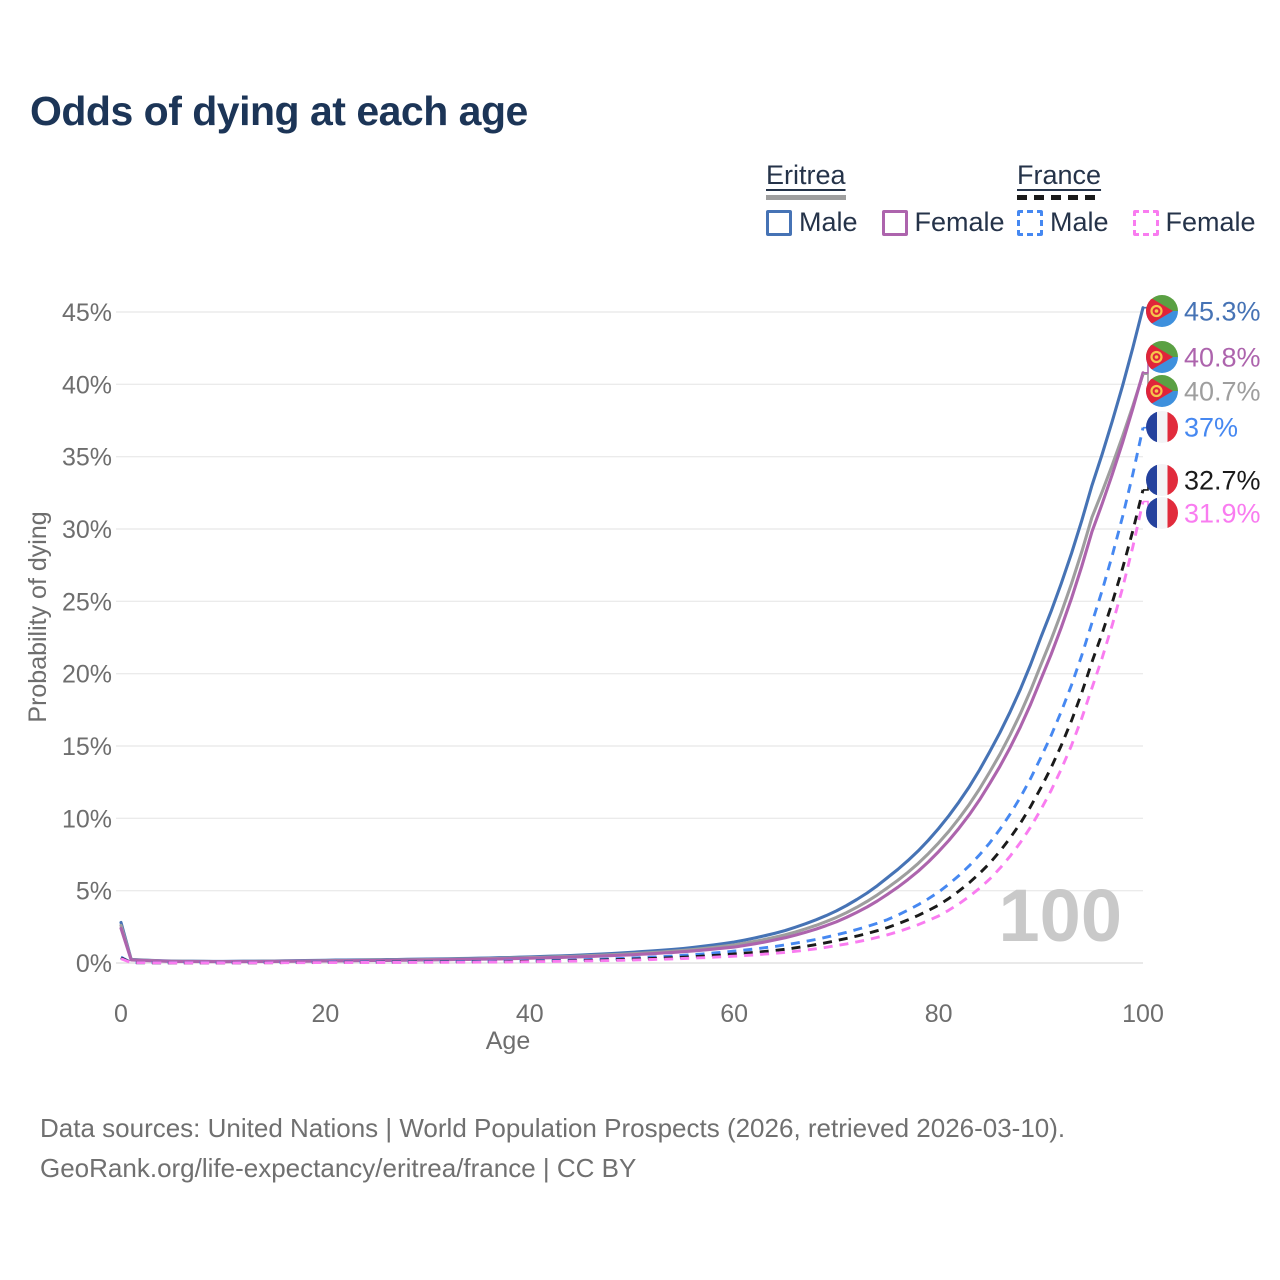 This screenshot has width=1280, height=1280. Describe the element at coordinates (806, 197) in the screenshot. I see `eritrea-total-line-swatch` at that location.